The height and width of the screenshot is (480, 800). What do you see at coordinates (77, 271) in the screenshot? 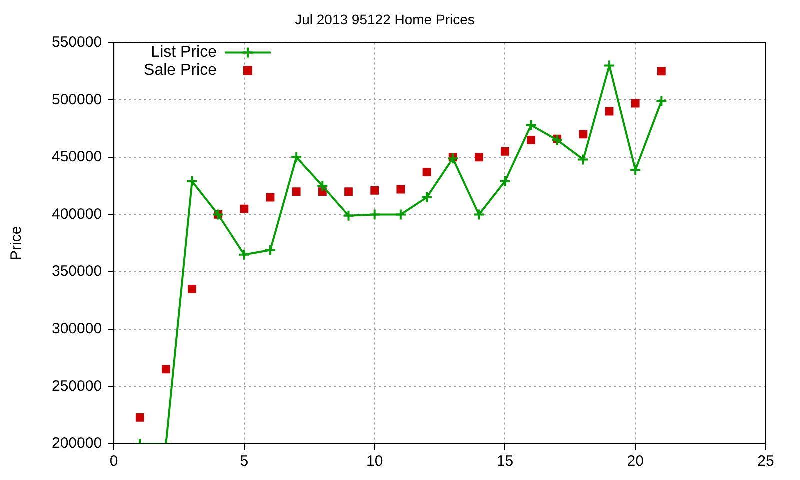
I see `y-tick-label: 350000` at bounding box center [77, 271].